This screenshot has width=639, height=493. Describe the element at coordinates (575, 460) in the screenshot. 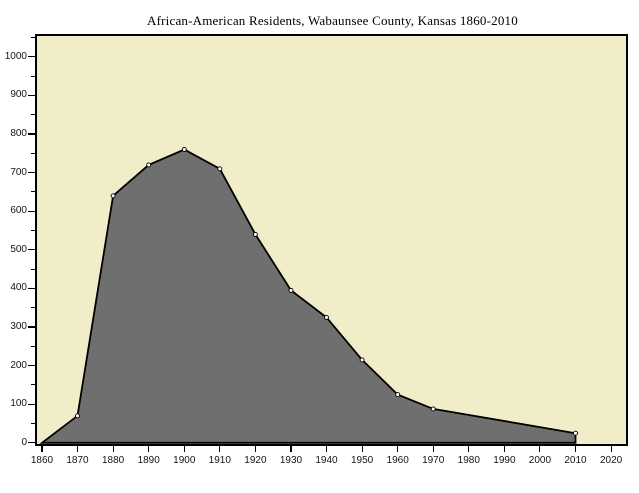

I see `x-axis-tick-label: 2010` at that location.